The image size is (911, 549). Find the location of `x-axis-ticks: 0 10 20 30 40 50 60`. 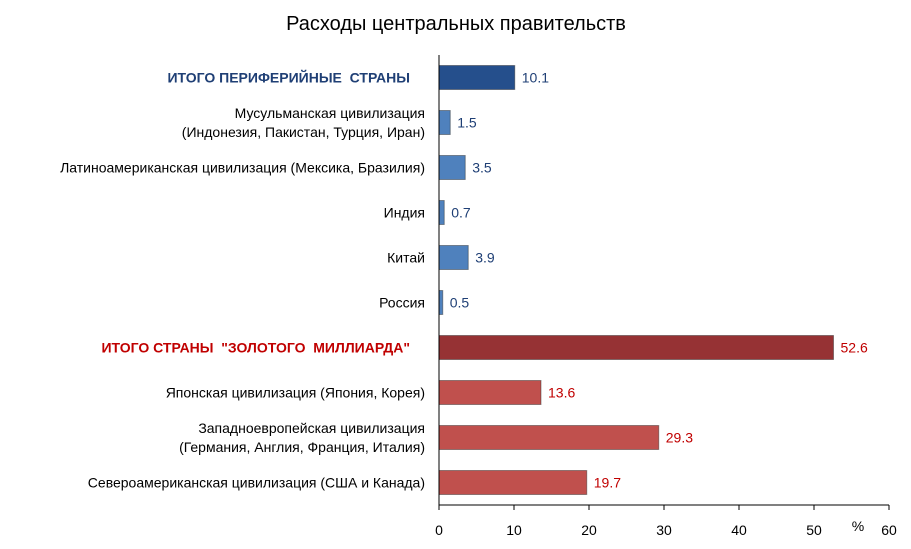

x-axis-ticks: 0 10 20 30 40 50 60 is located at coordinates (666, 521).